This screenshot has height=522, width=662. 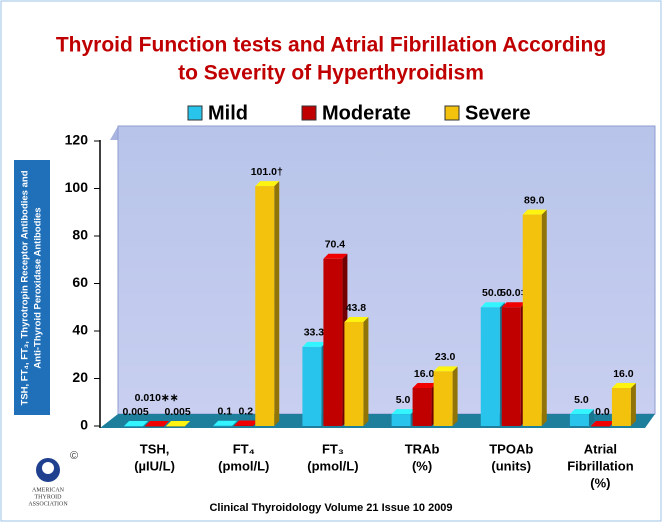 What do you see at coordinates (445, 357) in the screenshot?
I see `value-label: 23.0` at bounding box center [445, 357].